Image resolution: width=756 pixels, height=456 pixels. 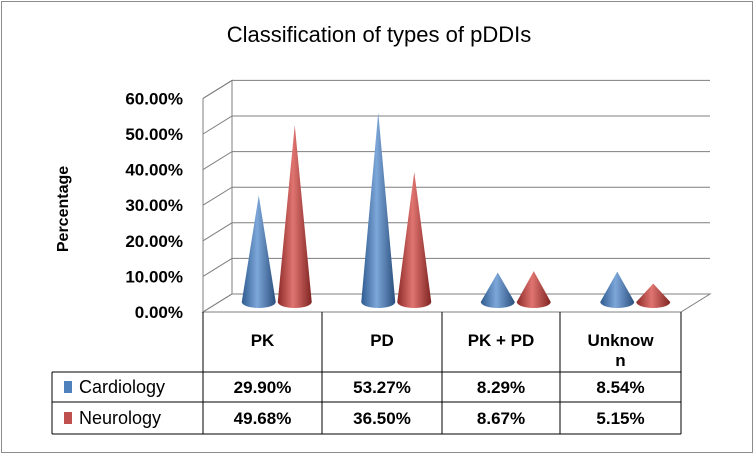 I want to click on x-tick-label: PK + PD, so click(x=501, y=340).